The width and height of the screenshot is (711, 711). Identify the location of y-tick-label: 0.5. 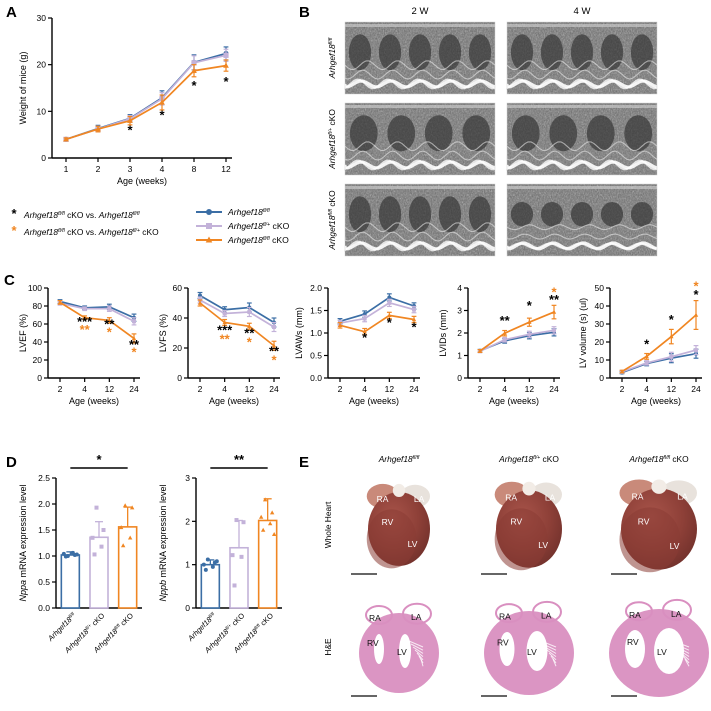
(44, 582).